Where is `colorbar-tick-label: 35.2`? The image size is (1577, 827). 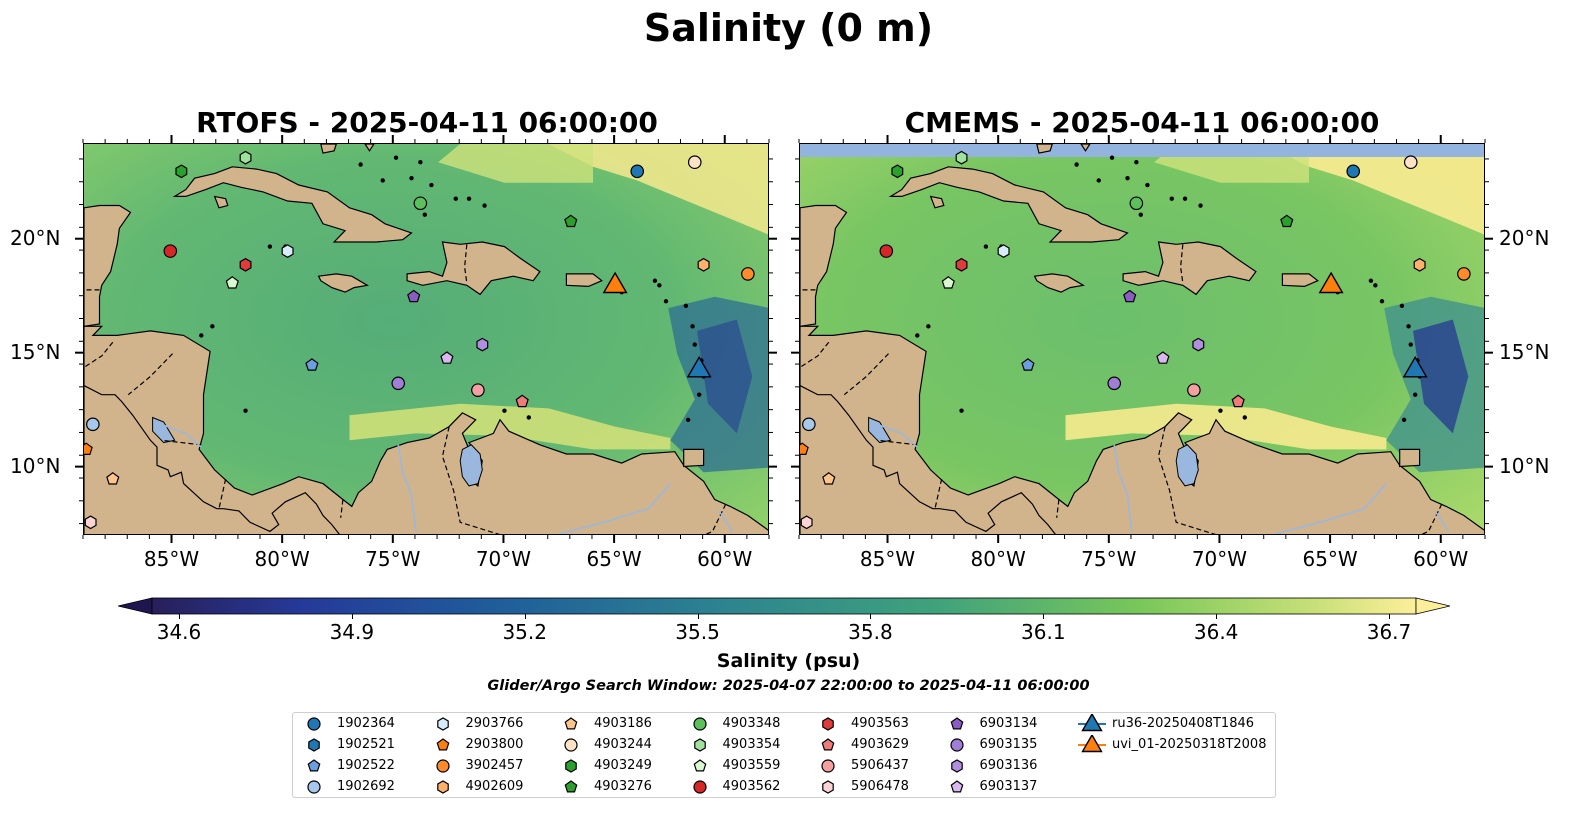 colorbar-tick-label: 35.2 is located at coordinates (524, 632).